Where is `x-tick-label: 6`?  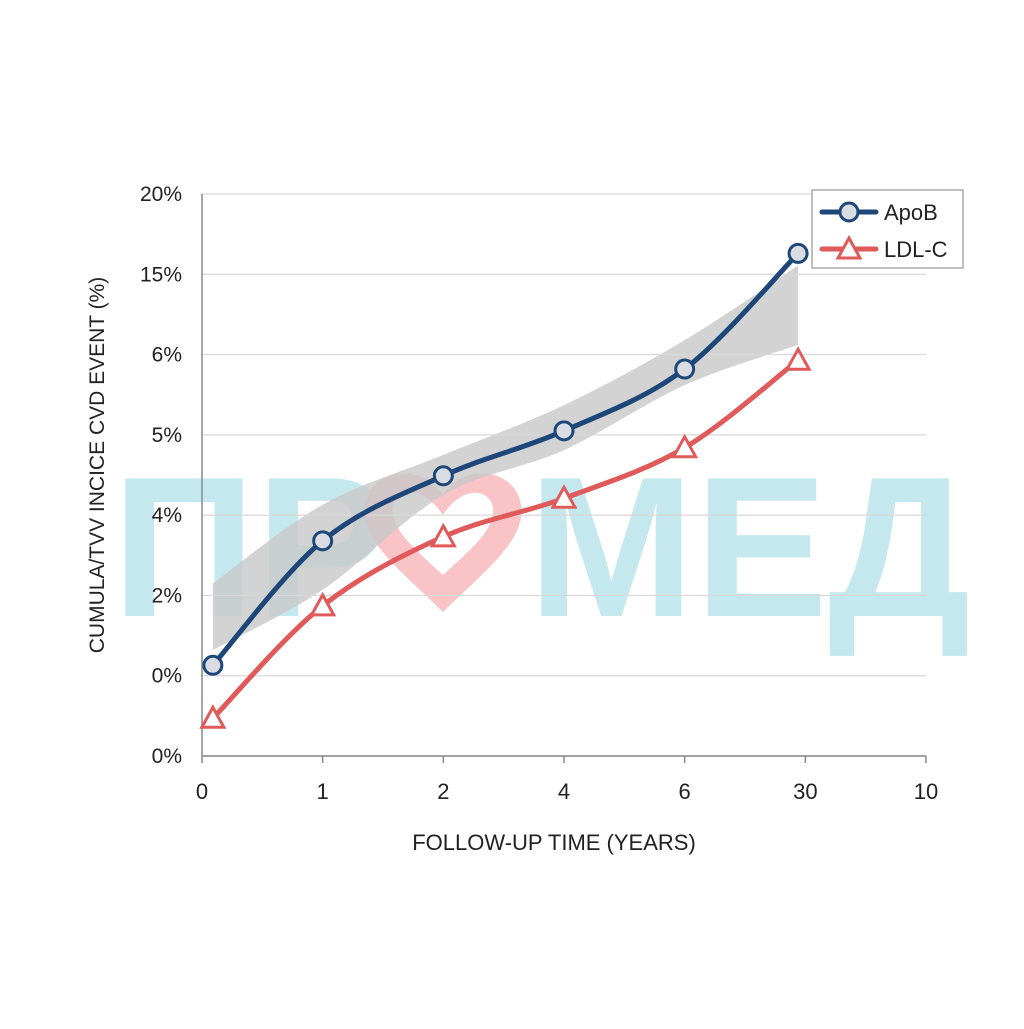
x-tick-label: 6 is located at coordinates (685, 791).